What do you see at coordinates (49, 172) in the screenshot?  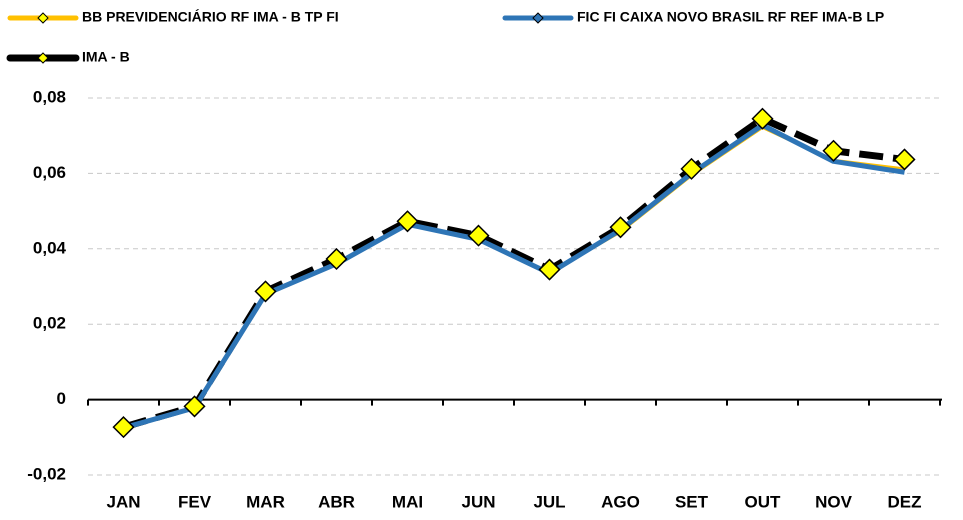 I see `y-tick-label: 0,06` at bounding box center [49, 172].